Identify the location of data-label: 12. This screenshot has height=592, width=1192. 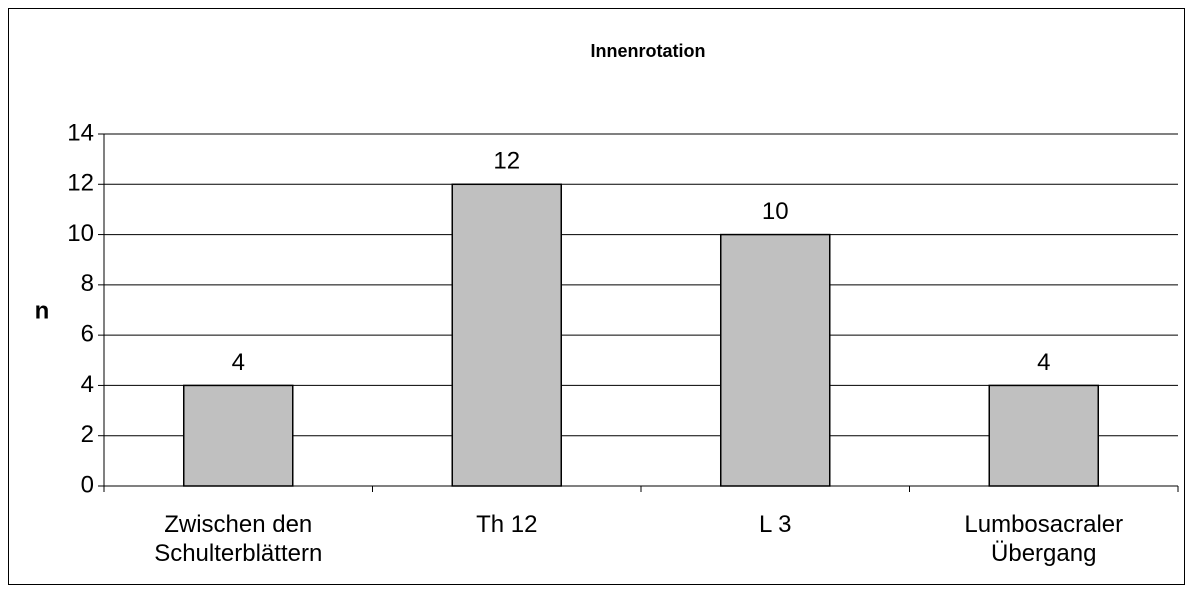
(506, 161).